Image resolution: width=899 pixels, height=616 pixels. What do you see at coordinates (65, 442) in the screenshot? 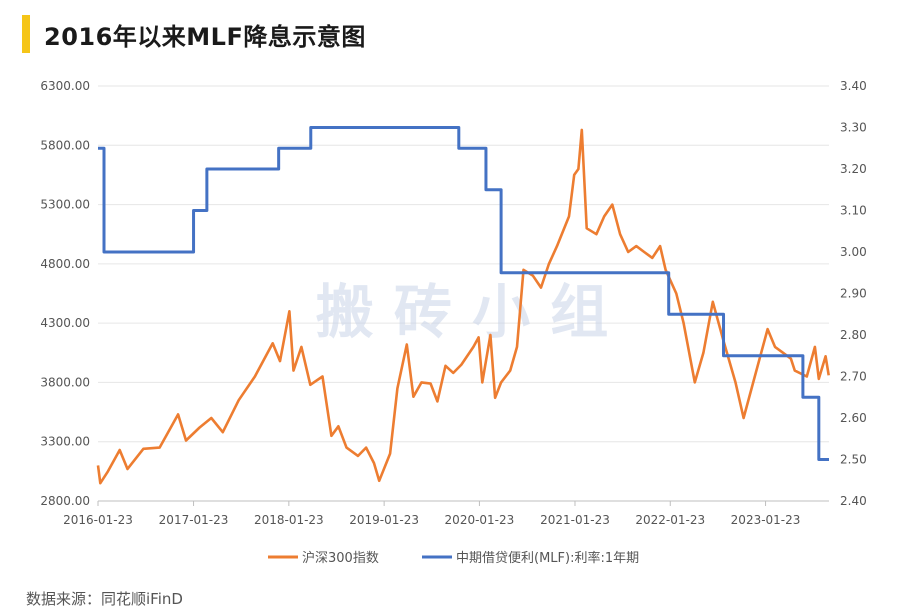
I see `y-left-tick-label: 3300.00` at bounding box center [65, 442].